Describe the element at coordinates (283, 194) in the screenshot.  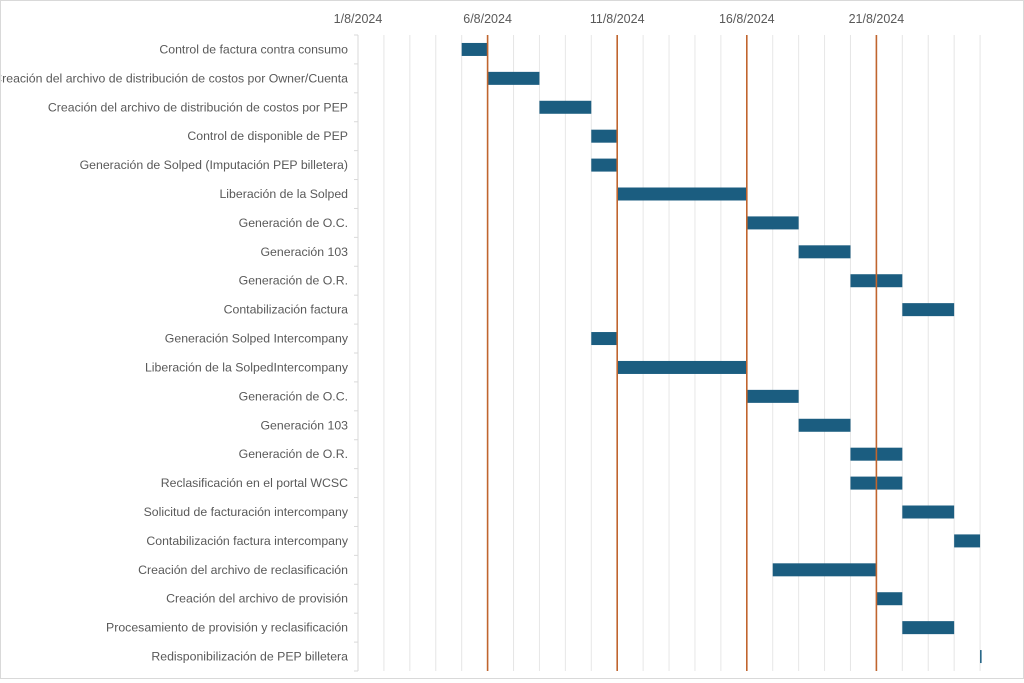
I see `task-label: Liberación de la Solped` at that location.